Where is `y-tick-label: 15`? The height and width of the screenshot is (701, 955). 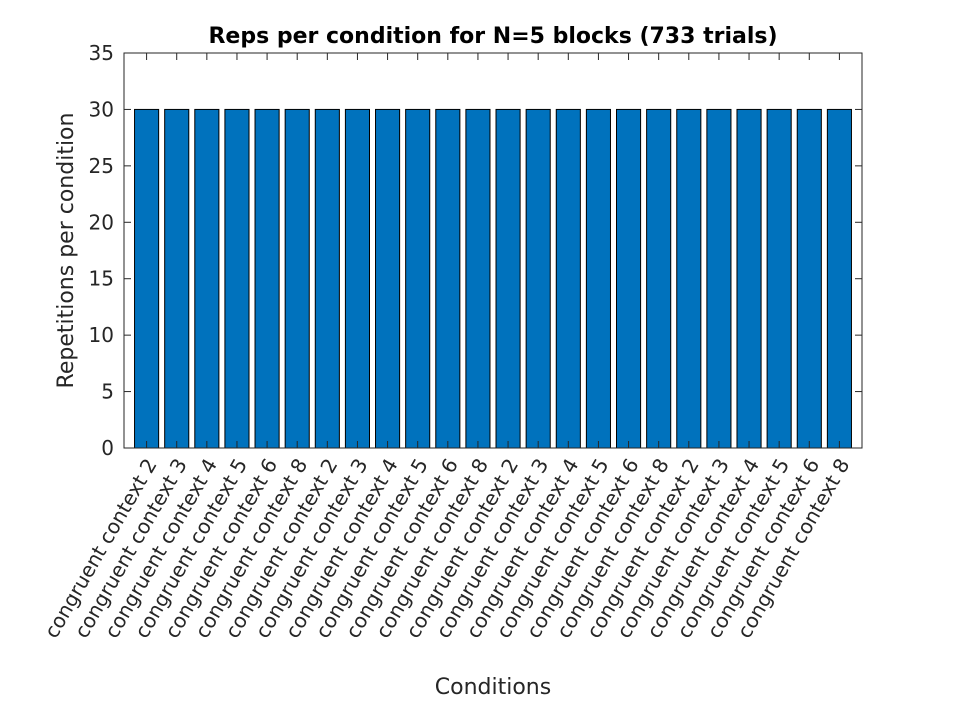 y-tick-label: 15 is located at coordinates (101, 279).